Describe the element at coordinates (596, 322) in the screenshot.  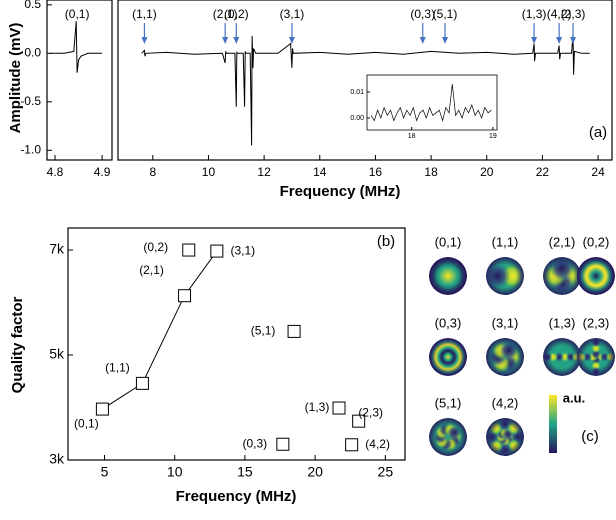
I see `mode-label: (2,3)` at that location.